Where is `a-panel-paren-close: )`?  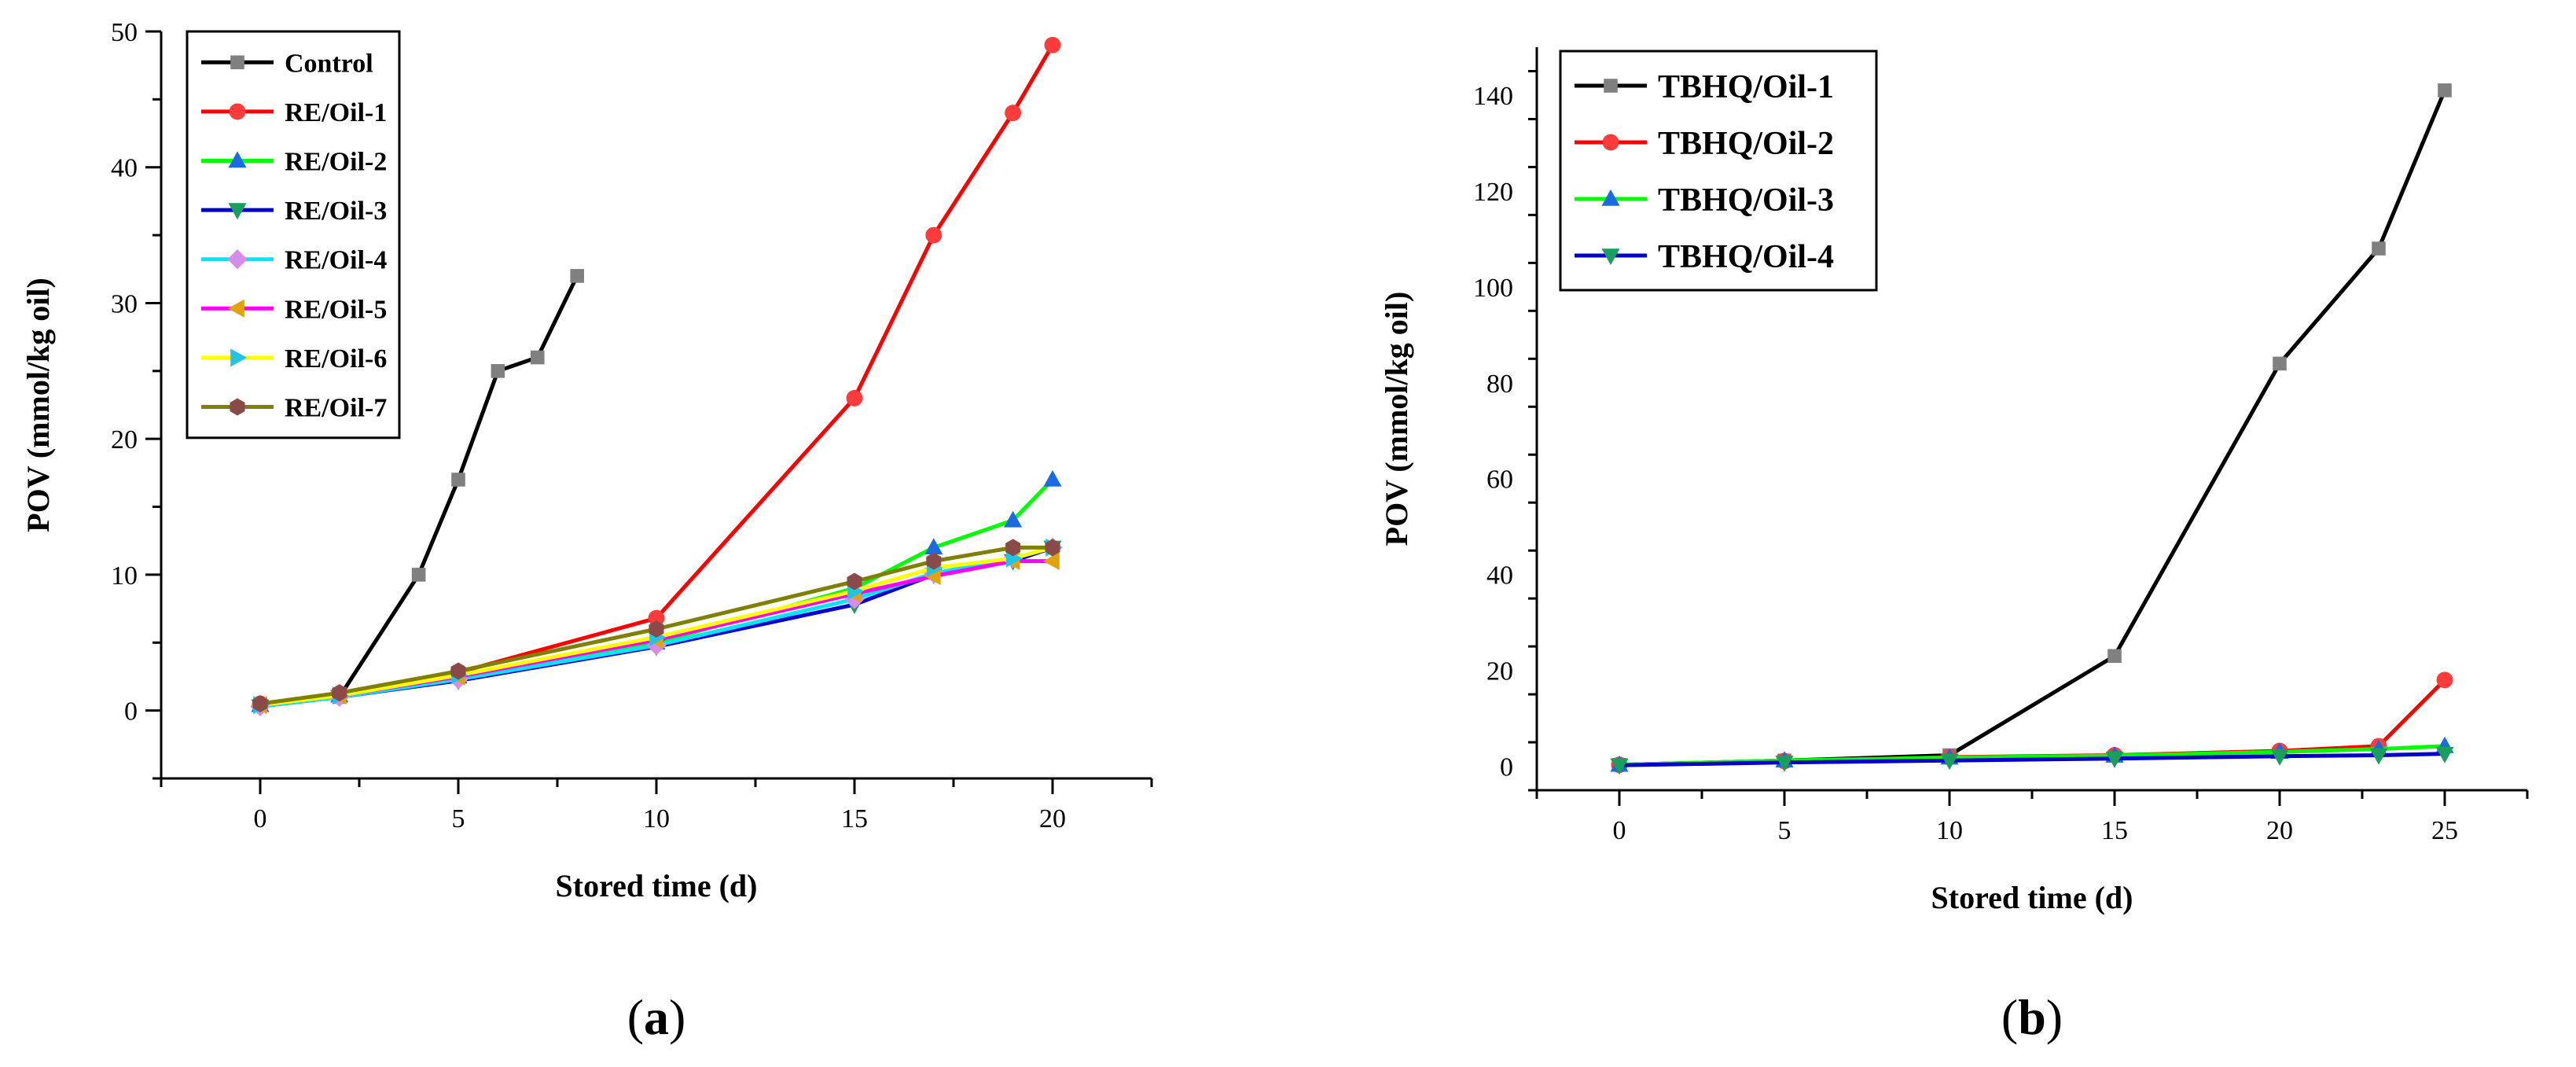 a-panel-paren-close: ) is located at coordinates (677, 1017).